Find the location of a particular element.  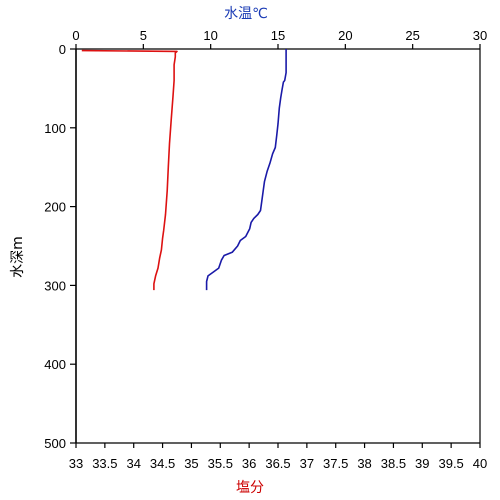

y-tick-label: 200 is located at coordinates (55, 207).